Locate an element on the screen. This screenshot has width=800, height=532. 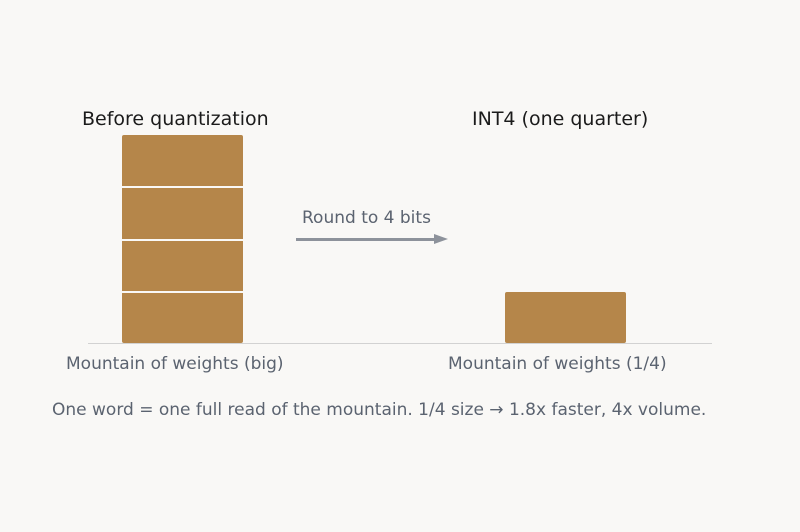
baseline is located at coordinates (400, 343).